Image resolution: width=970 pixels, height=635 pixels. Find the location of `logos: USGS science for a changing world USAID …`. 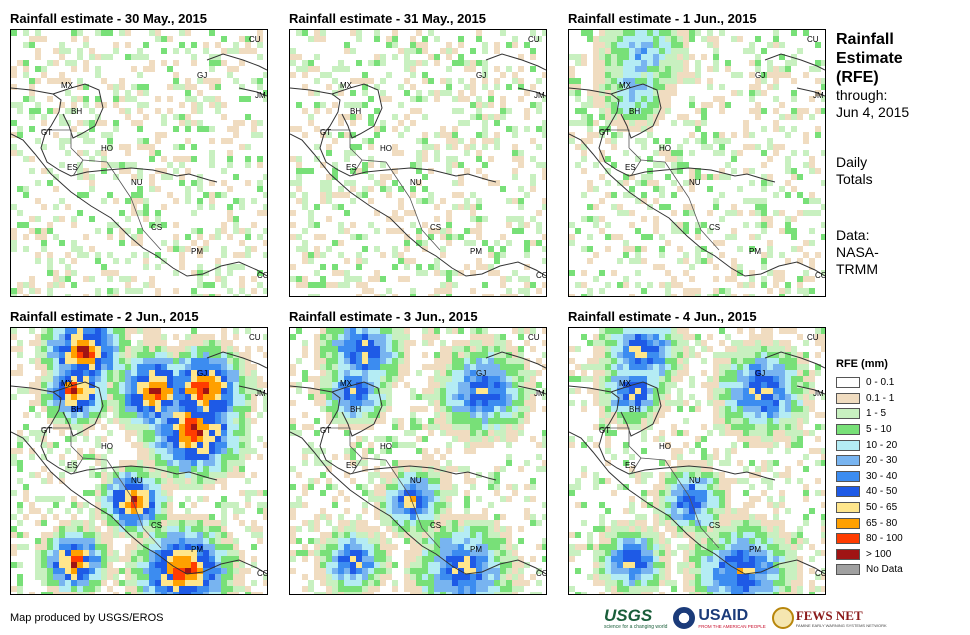

logos: USGS science for a changing world USAID … is located at coordinates (745, 618).